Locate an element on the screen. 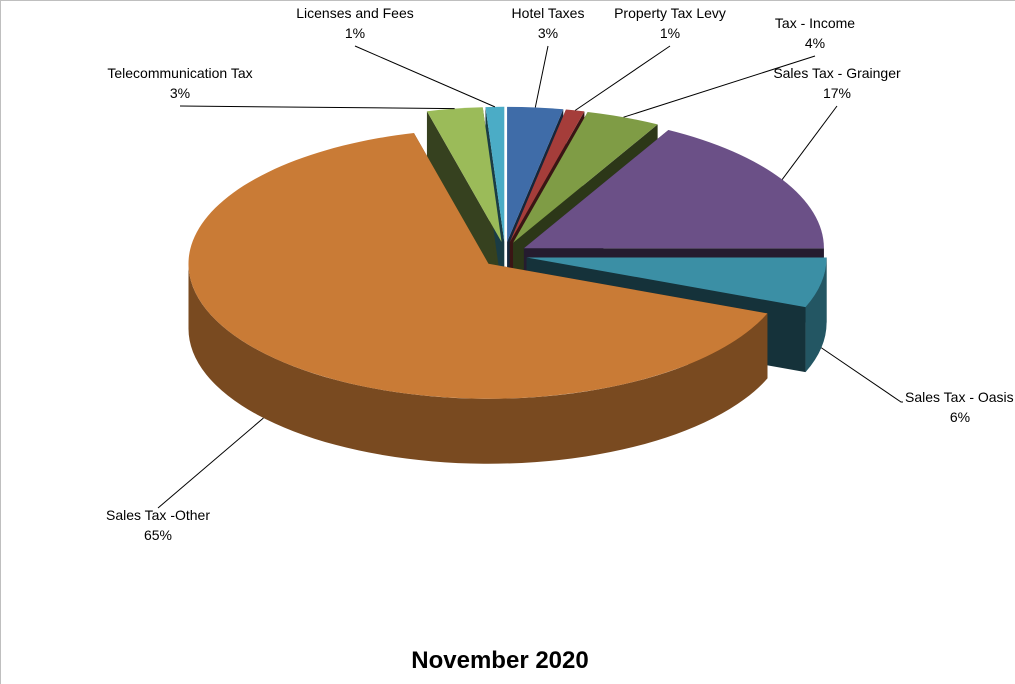 Image resolution: width=1015 pixels, height=684 pixels. category-label: Hotel Taxes is located at coordinates (548, 13).